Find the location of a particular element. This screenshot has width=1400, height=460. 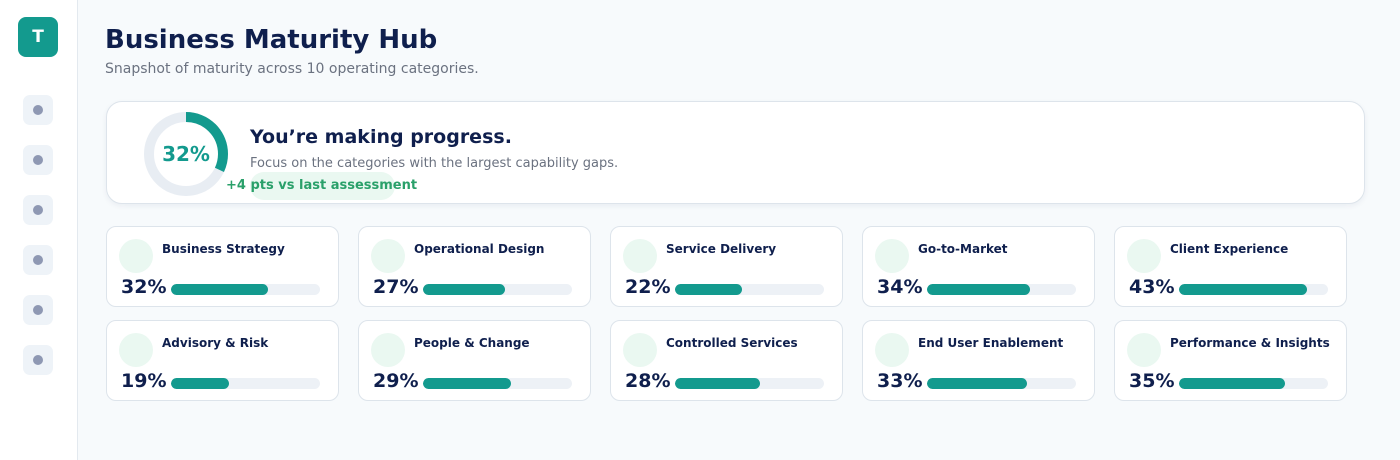

sidebar: T is located at coordinates (39, 230).